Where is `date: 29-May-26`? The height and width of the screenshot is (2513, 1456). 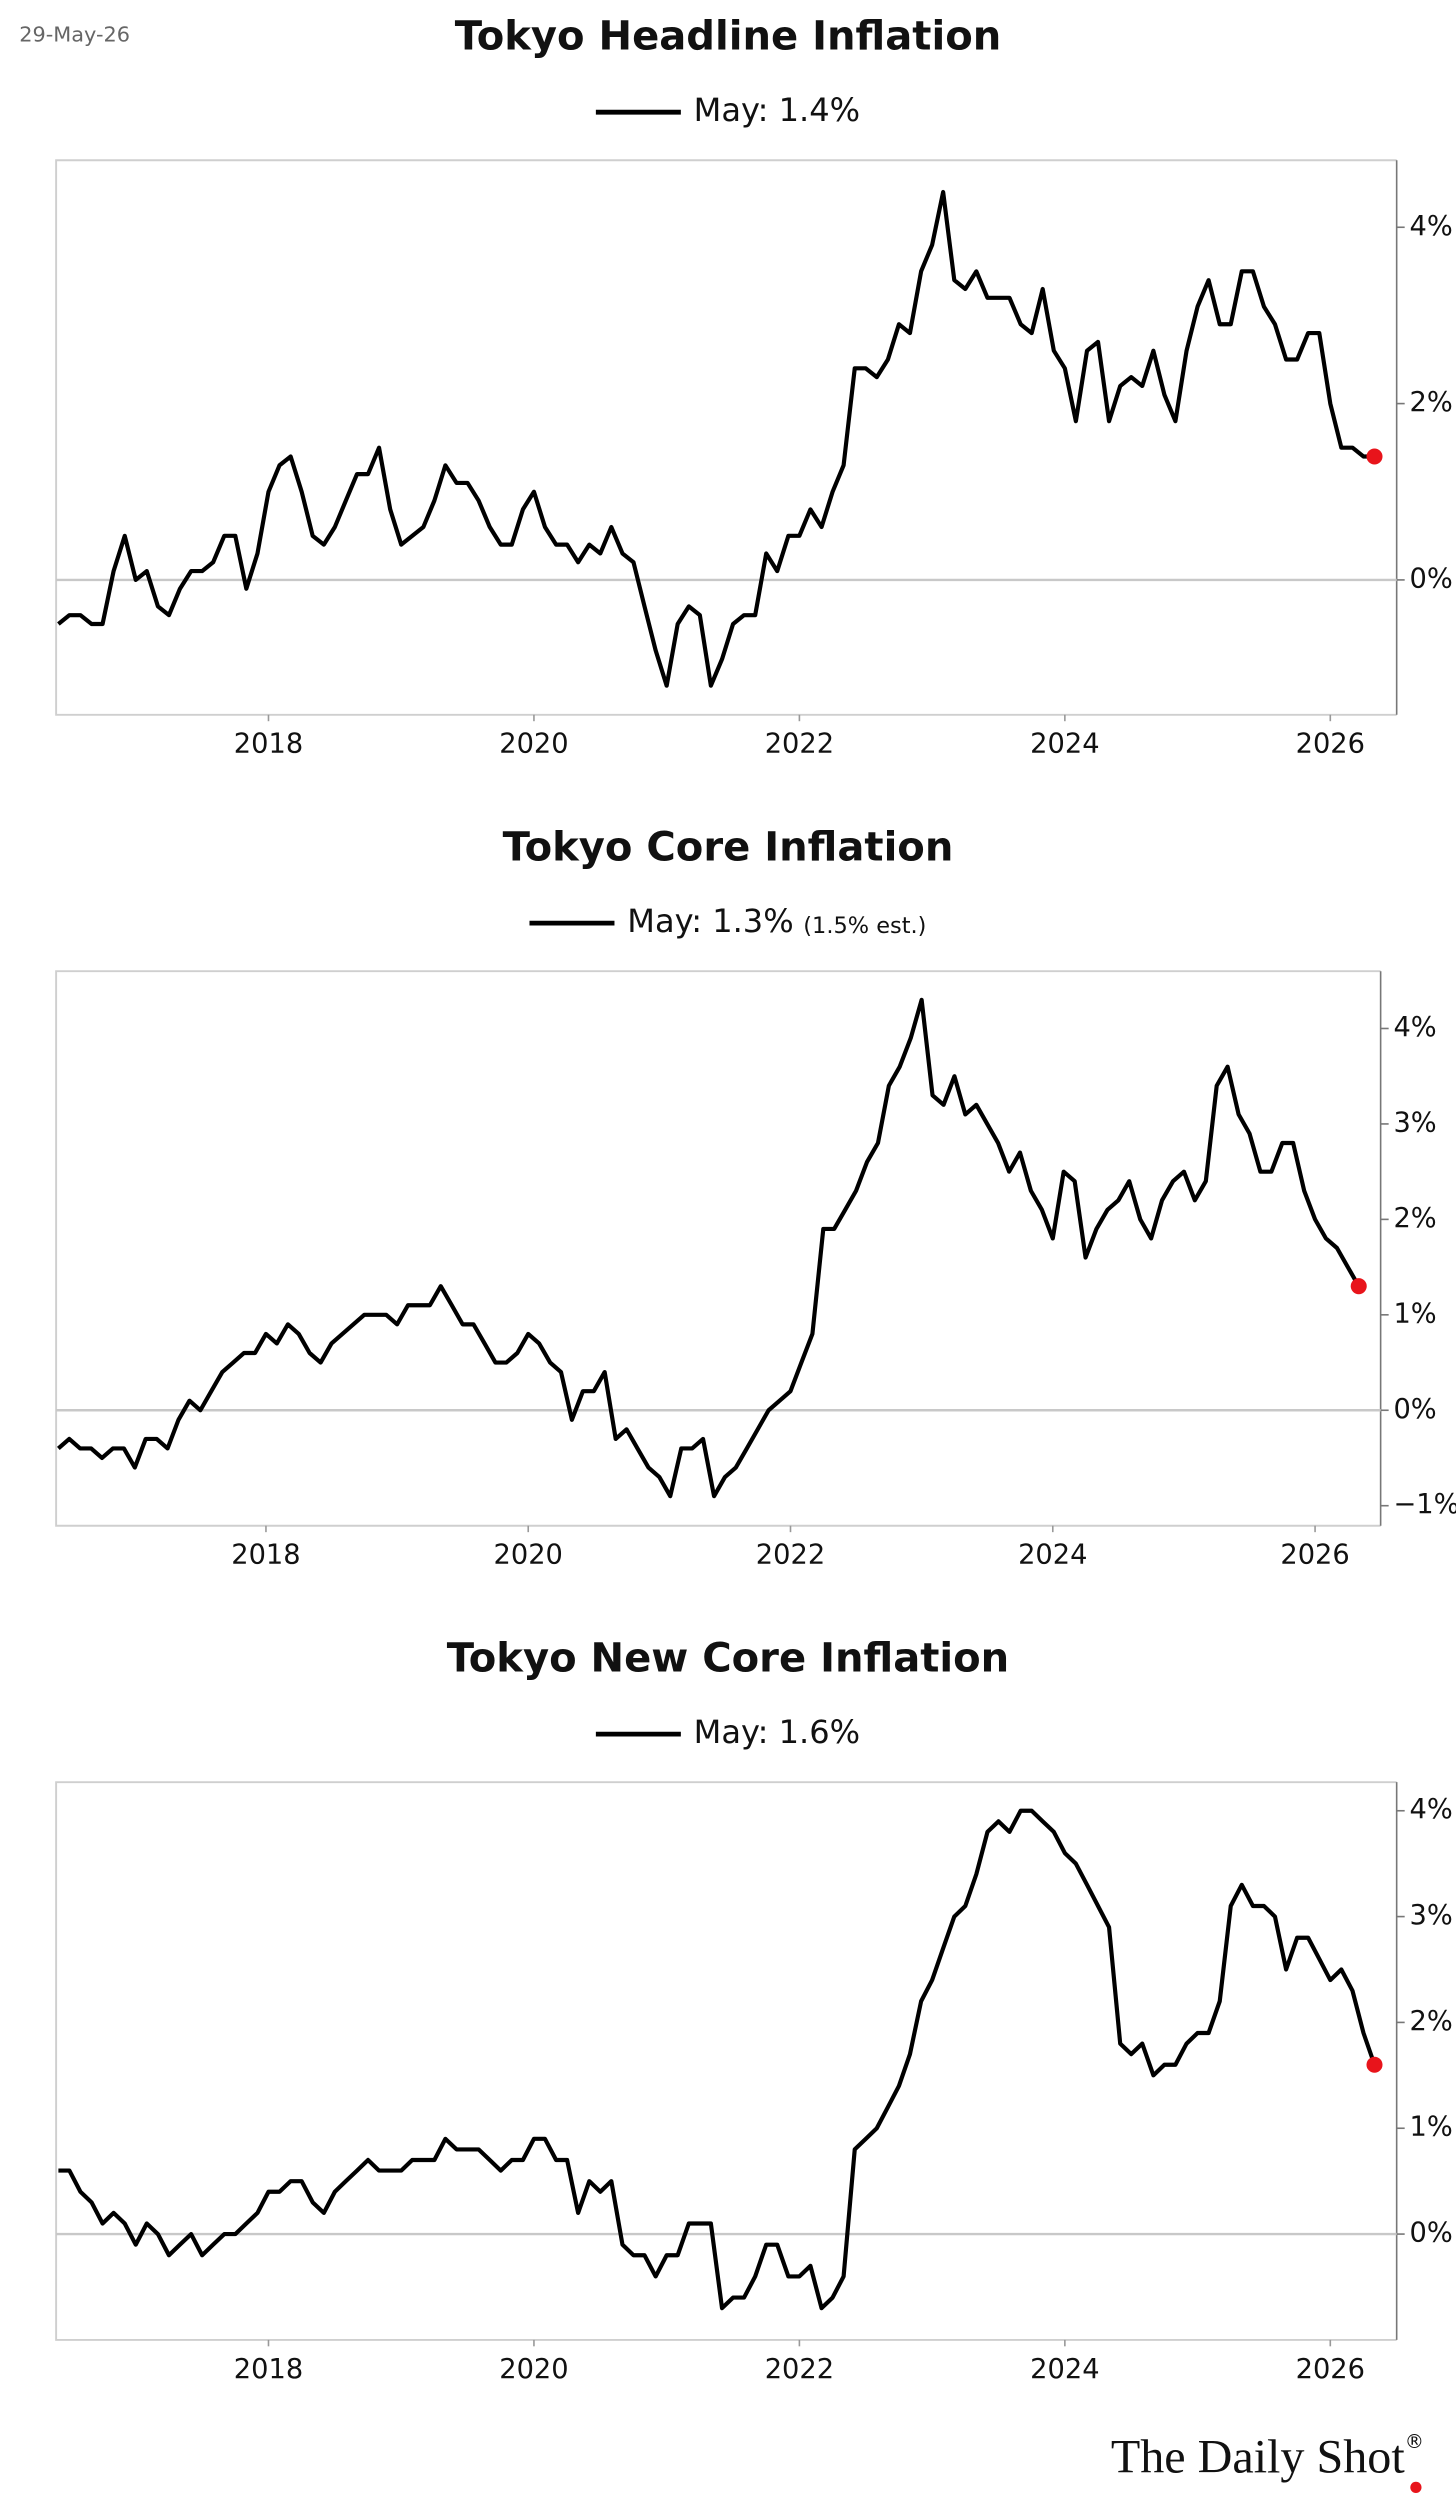 date: 29-May-26 is located at coordinates (74, 34).